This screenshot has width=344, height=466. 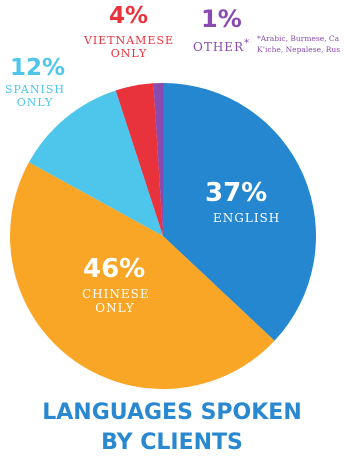 What do you see at coordinates (129, 54) in the screenshot?
I see `vietnamese-label-line-2: ONLY` at bounding box center [129, 54].